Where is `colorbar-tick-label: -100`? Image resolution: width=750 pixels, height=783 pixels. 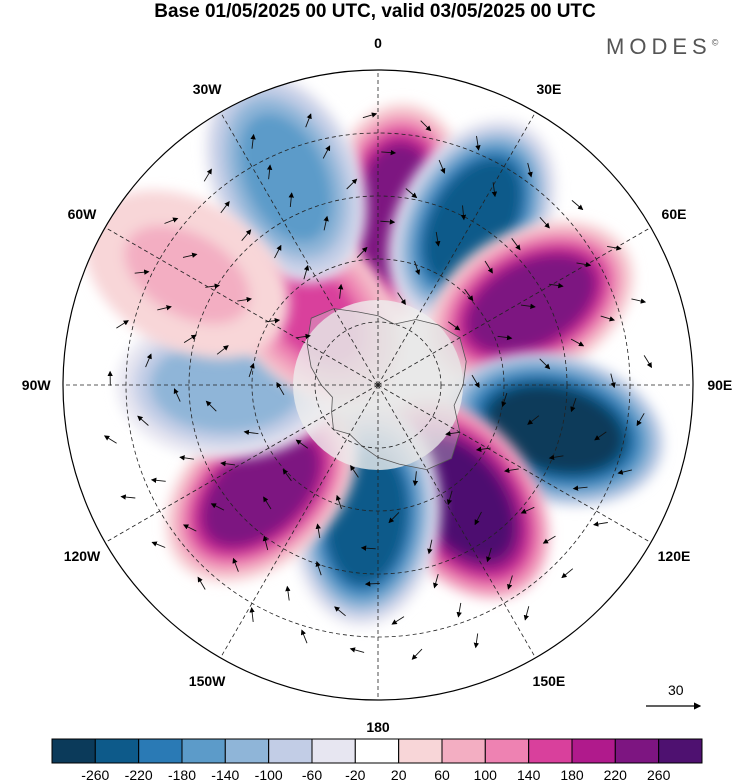 colorbar-tick-label: -100 is located at coordinates (269, 775).